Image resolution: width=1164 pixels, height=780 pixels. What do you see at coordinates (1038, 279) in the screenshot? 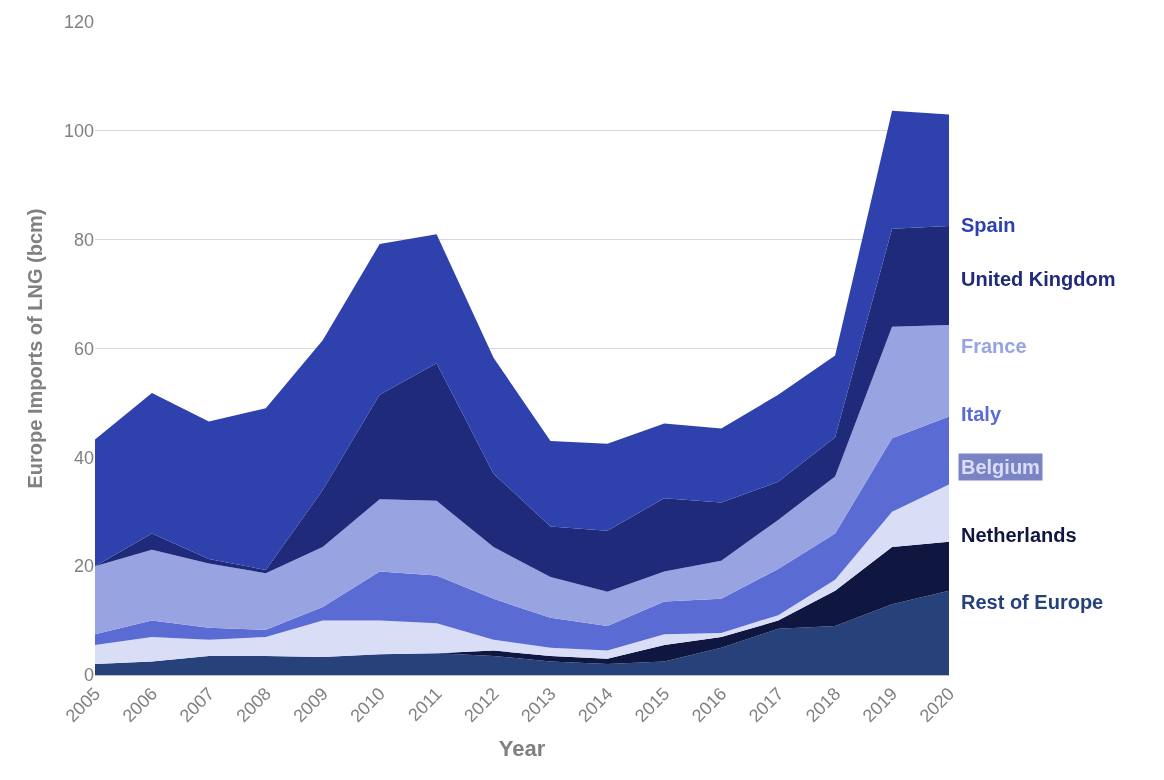
I see `series-label: United Kingdom` at bounding box center [1038, 279].